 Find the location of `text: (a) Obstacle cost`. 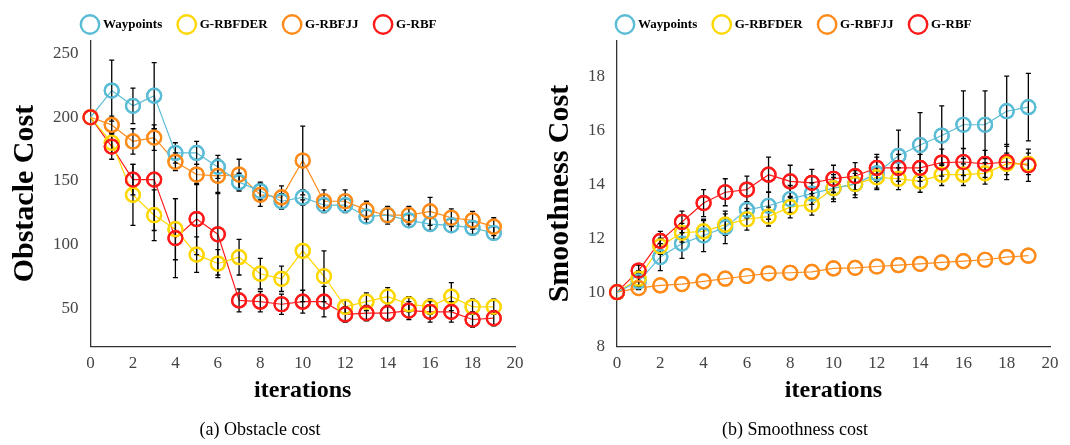

text: (a) Obstacle cost is located at coordinates (260, 429).